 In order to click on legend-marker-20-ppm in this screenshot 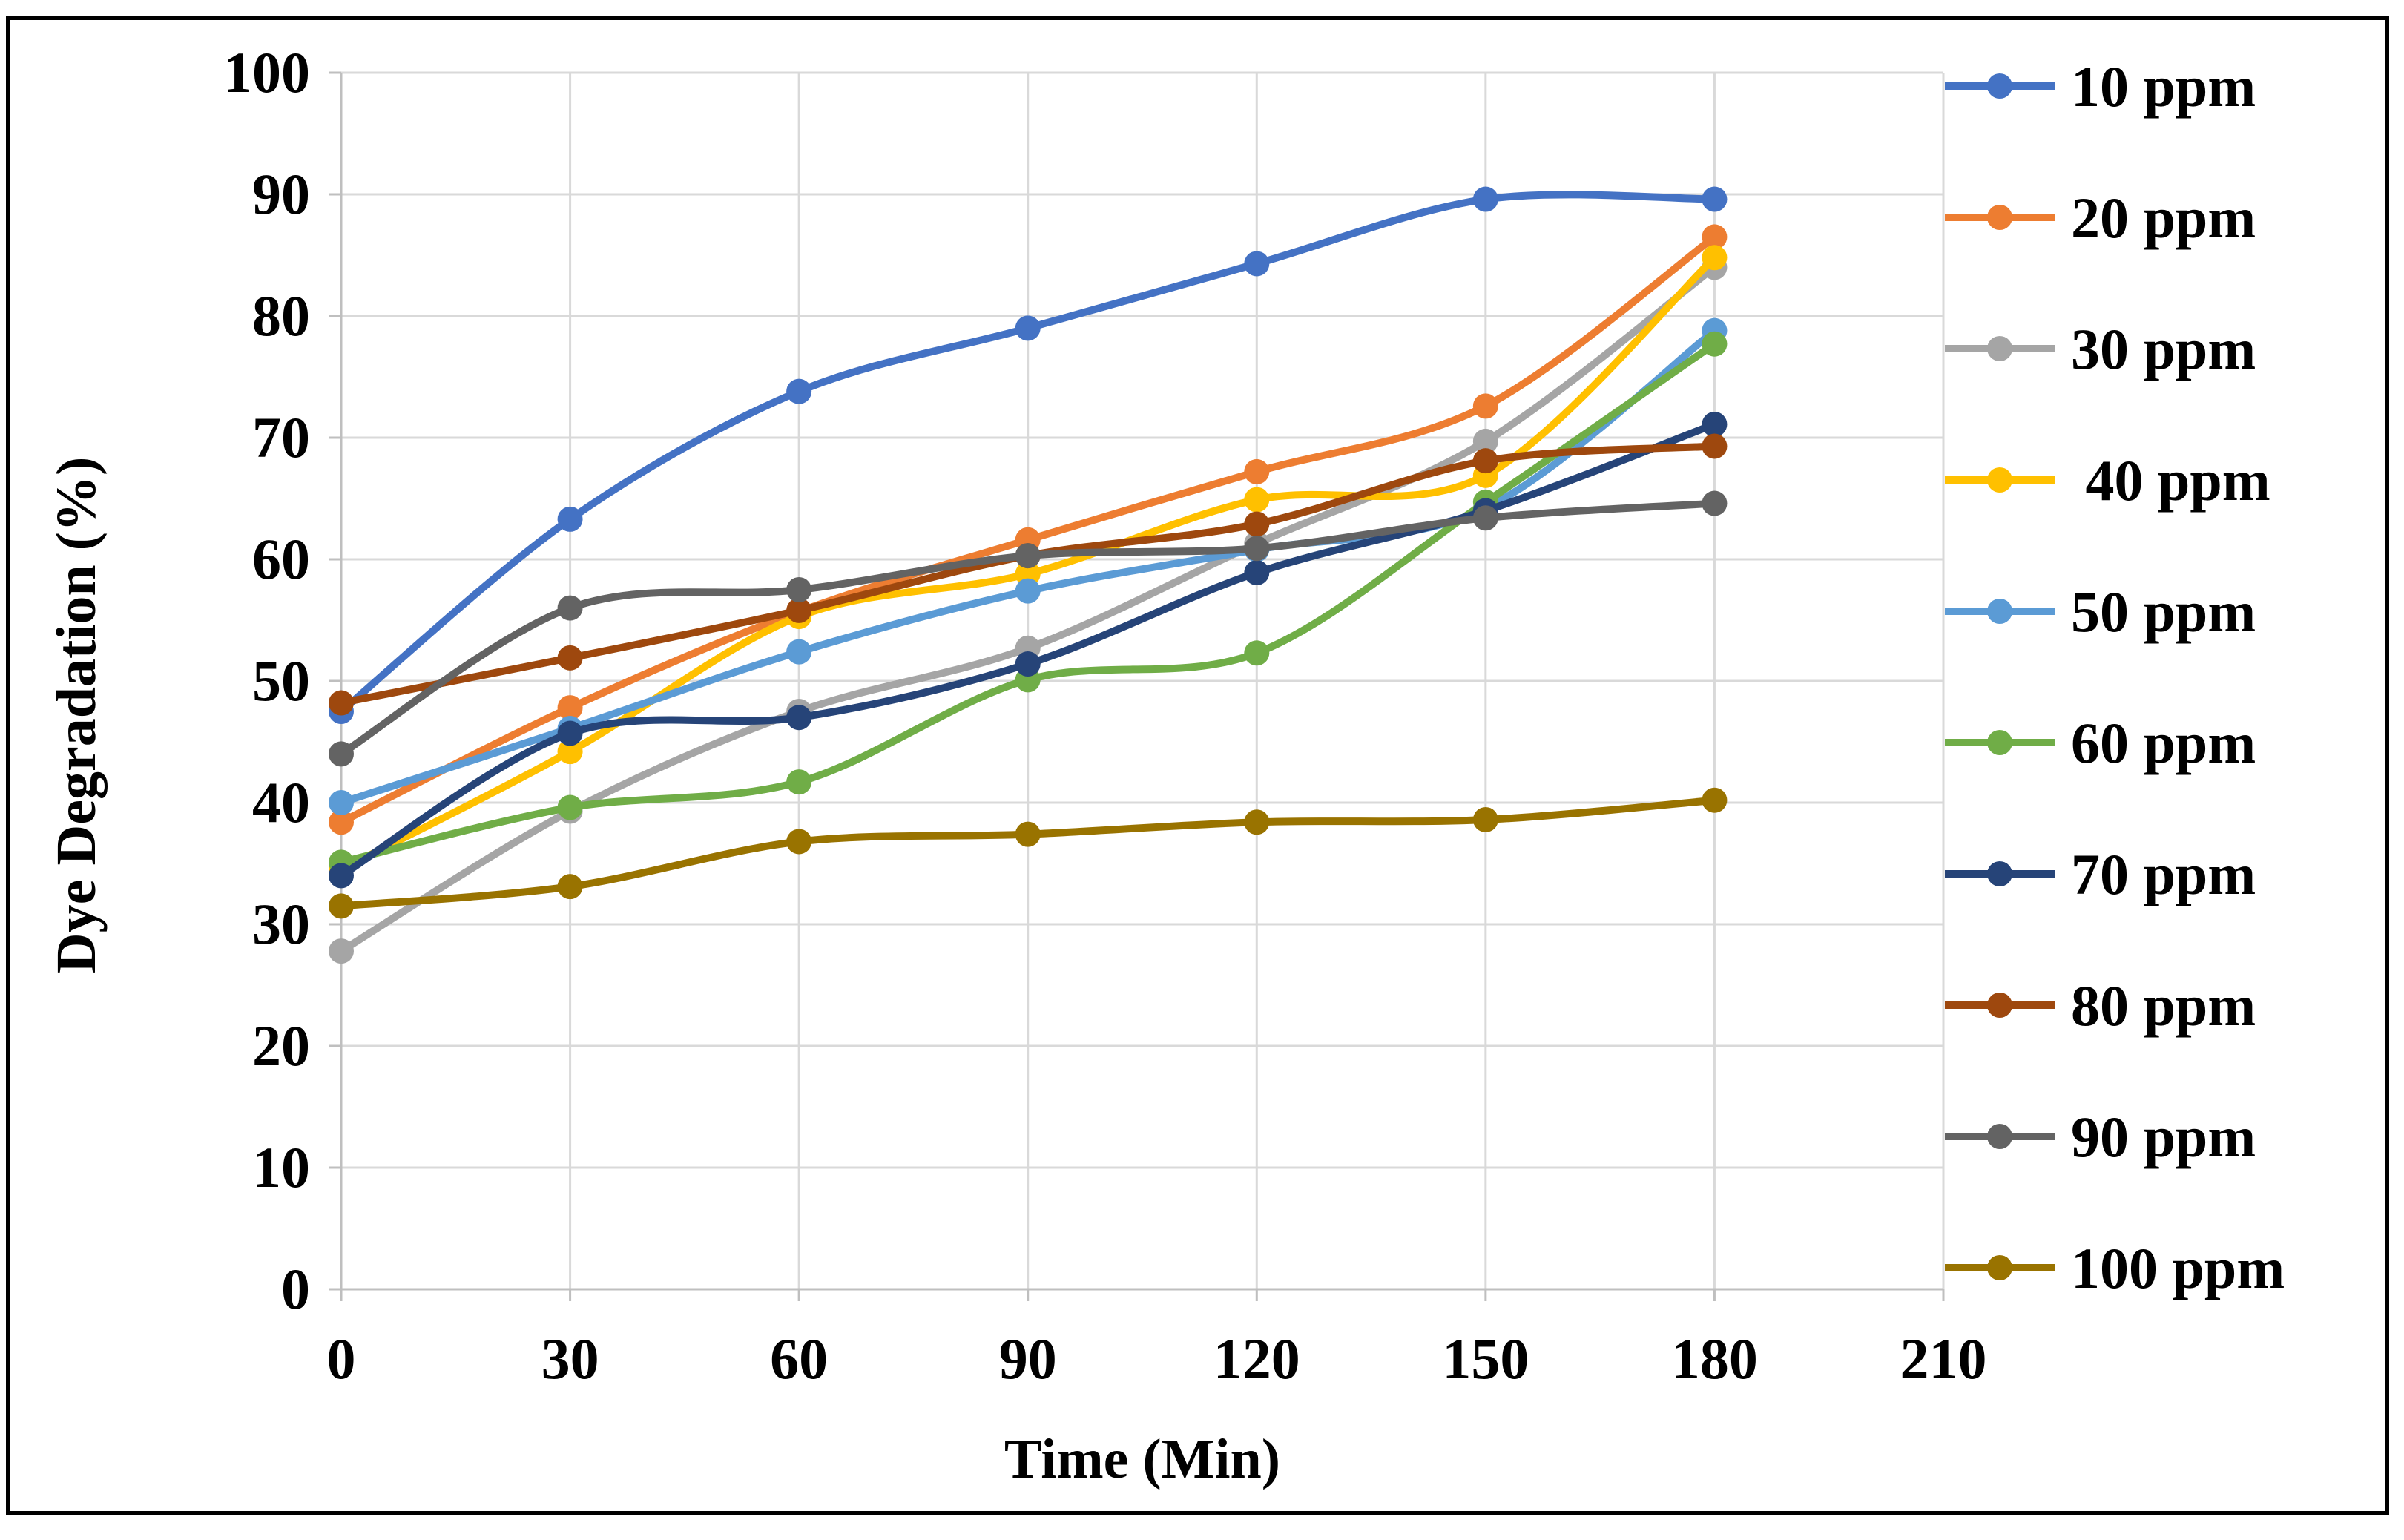, I will do `click(1999, 217)`.